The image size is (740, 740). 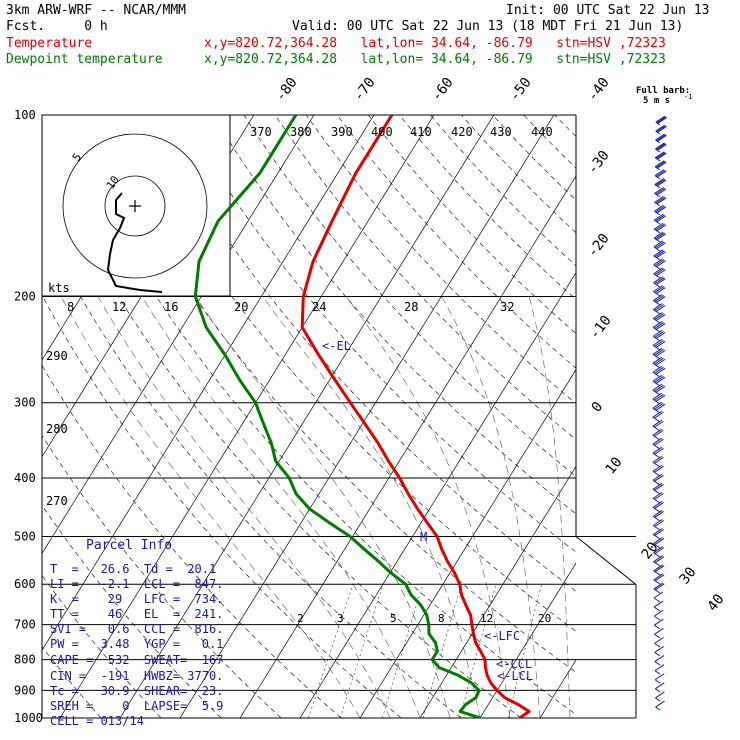 I want to click on init-time: Init: 00 UTC Sat 22 Jun 13, so click(x=608, y=10).